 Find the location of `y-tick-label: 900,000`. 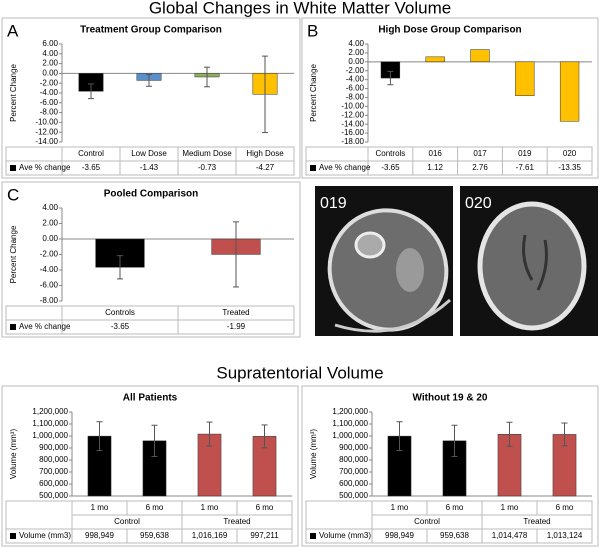

y-tick-label: 900,000 is located at coordinates (353, 447).